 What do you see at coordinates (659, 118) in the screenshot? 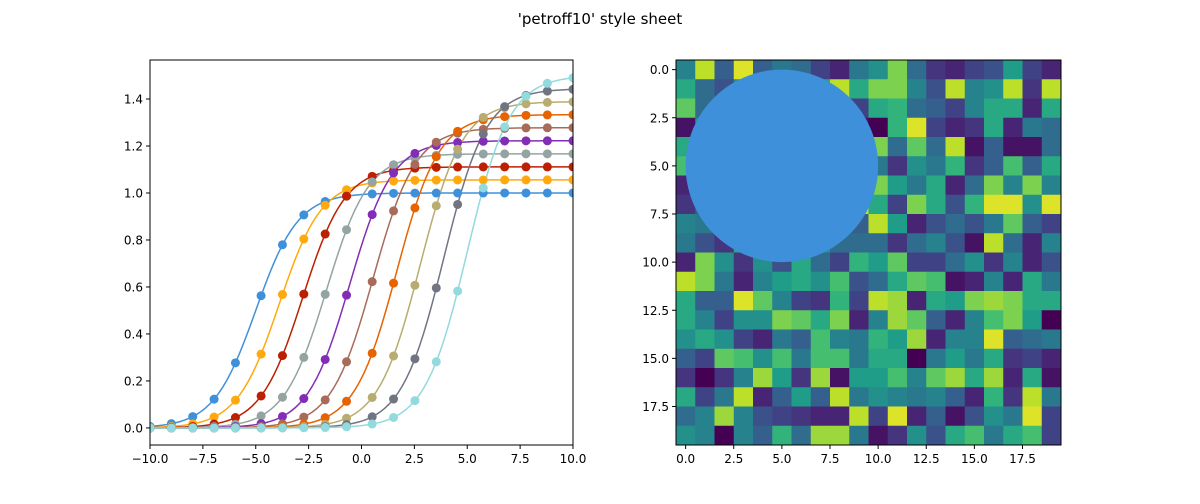
I see `y-tick-label: 2.5` at bounding box center [659, 118].